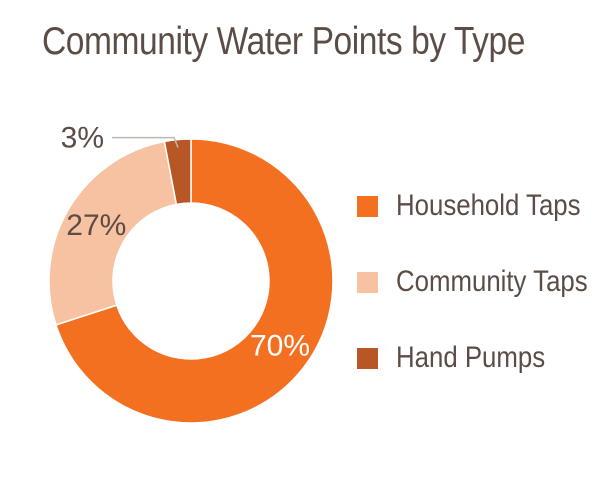 The width and height of the screenshot is (596, 486). What do you see at coordinates (145, 142) in the screenshot?
I see `leader-line-hand-pumps` at bounding box center [145, 142].